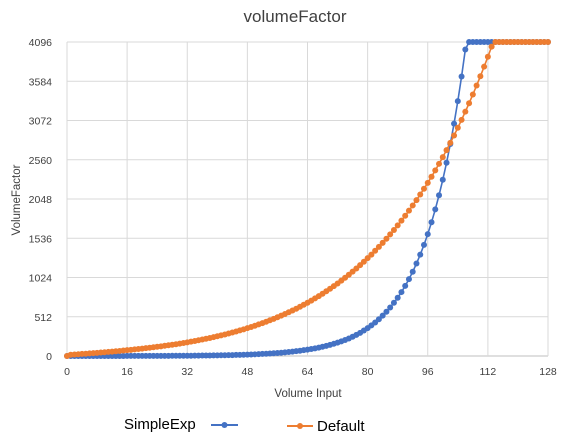  I want to click on legend: SimpleExp Default, so click(244, 425).